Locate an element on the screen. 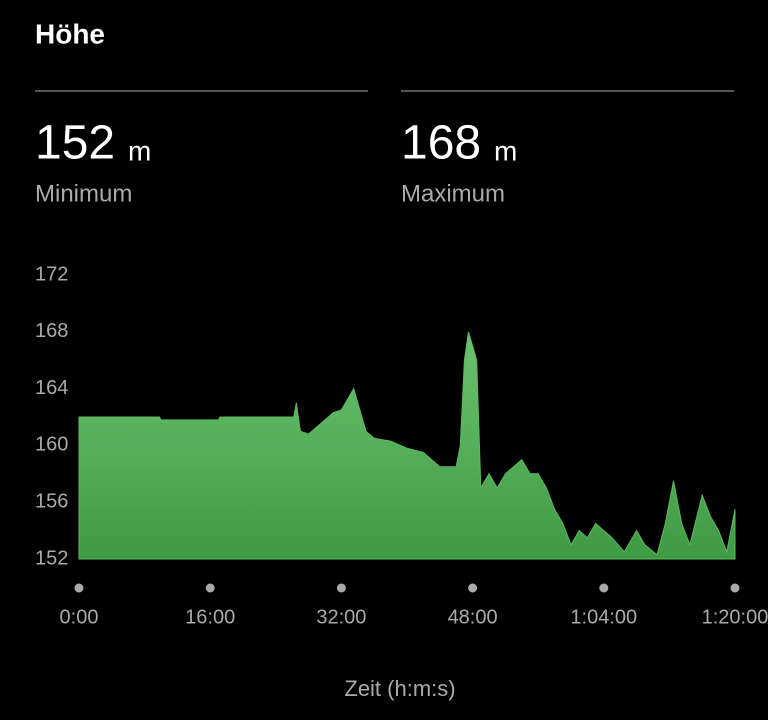 The image size is (768, 720). y-tick-label: 172 is located at coordinates (51, 274).